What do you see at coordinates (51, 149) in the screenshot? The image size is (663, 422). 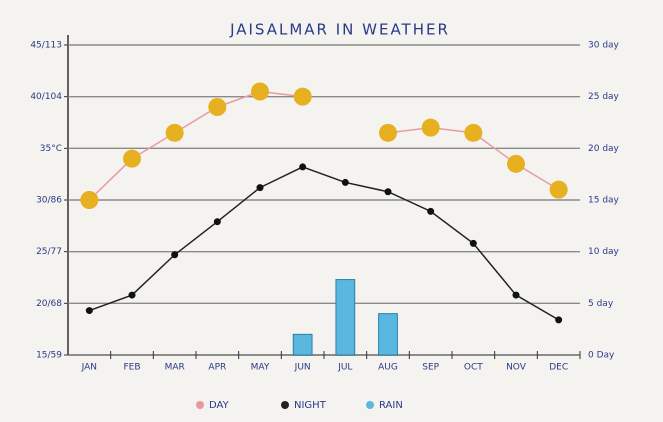 I see `y-tick-label: 35°C` at bounding box center [51, 149].